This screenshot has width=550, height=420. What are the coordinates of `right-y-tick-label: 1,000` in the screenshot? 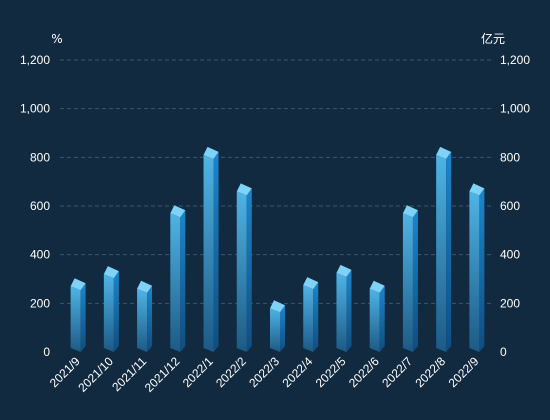 It's located at (515, 109).